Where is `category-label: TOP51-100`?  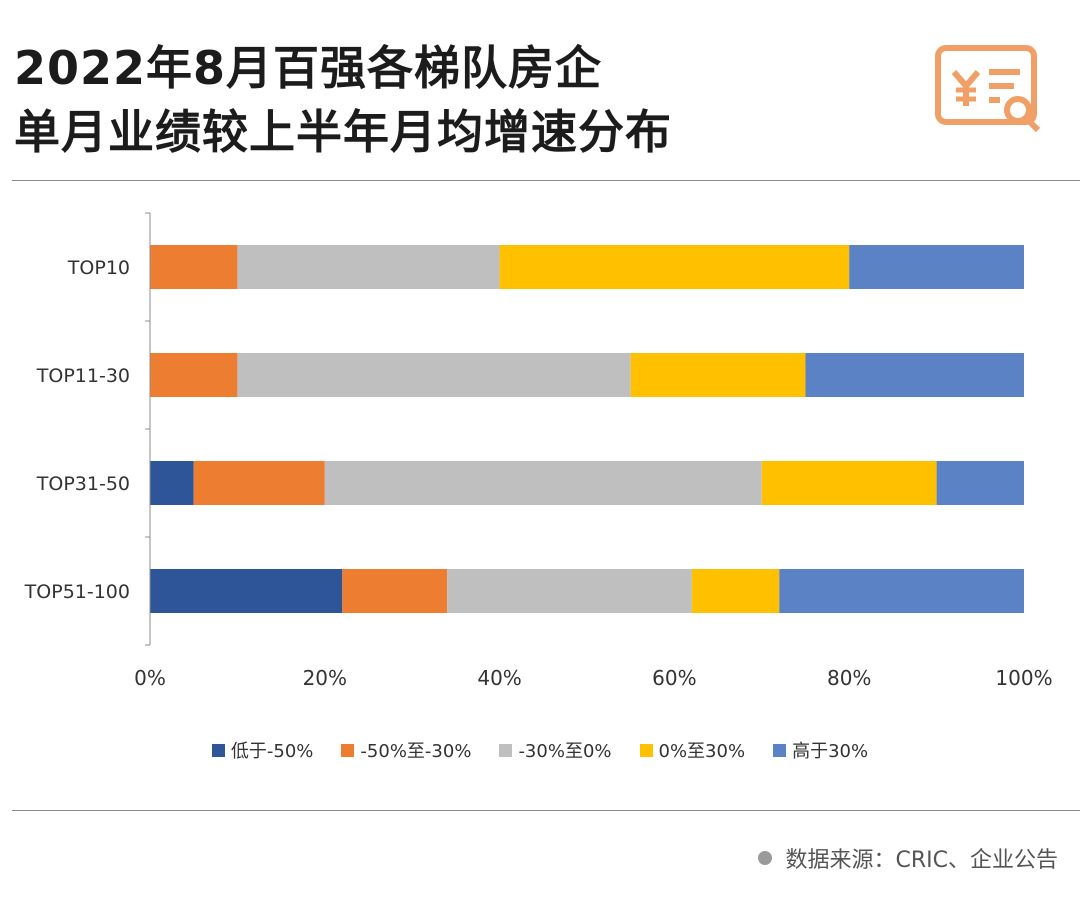
category-label: TOP51-100 is located at coordinates (77, 592).